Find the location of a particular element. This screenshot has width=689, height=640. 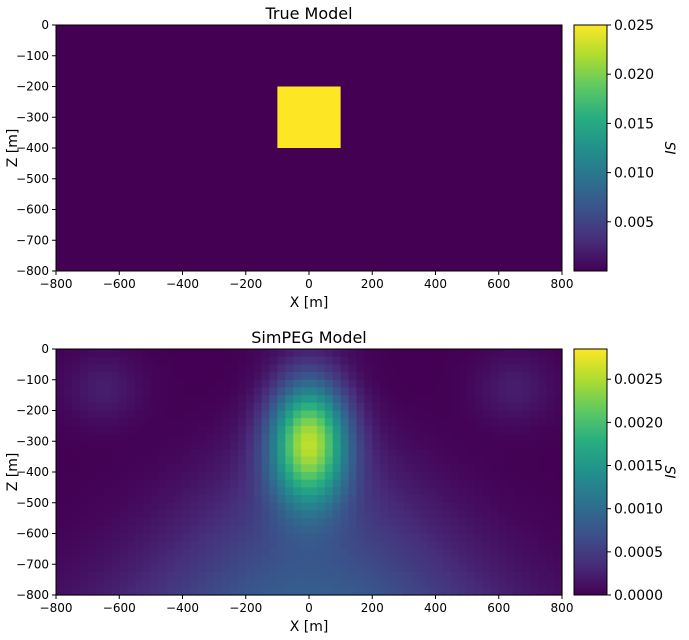

colorbar-tick-label: 0.020 is located at coordinates (634, 75).